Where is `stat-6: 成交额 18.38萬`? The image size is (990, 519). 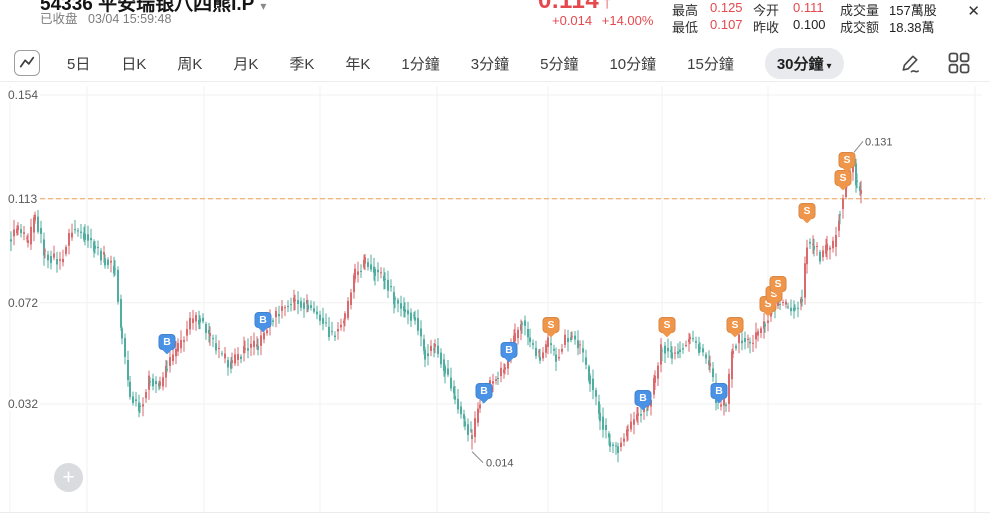
stat-6: 成交额 18.38萬 is located at coordinates (887, 26).